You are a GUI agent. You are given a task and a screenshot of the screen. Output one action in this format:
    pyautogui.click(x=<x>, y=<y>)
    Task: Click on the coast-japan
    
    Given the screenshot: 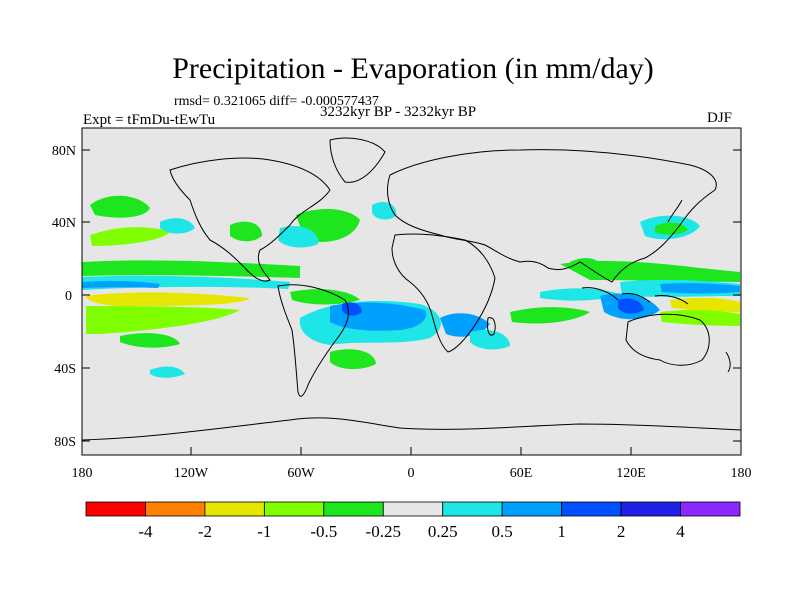 What is the action you would take?
    pyautogui.click(x=675, y=211)
    